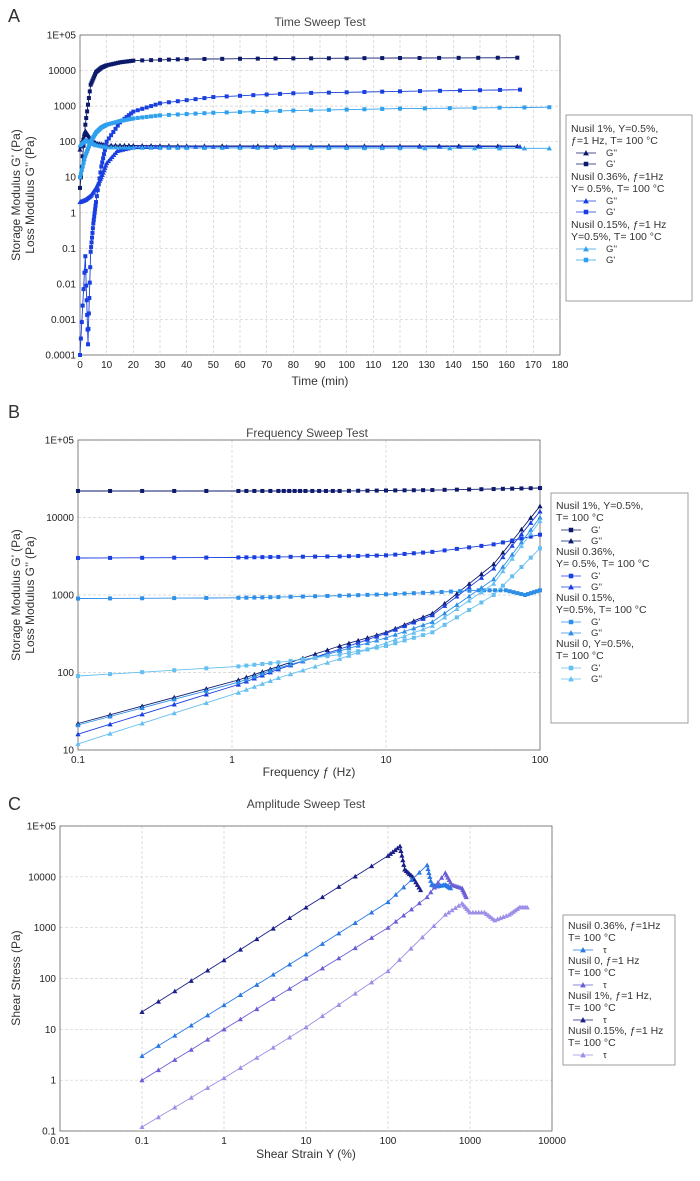  Describe the element at coordinates (605, 950) in the screenshot. I see `legend-entry-label: τ` at that location.